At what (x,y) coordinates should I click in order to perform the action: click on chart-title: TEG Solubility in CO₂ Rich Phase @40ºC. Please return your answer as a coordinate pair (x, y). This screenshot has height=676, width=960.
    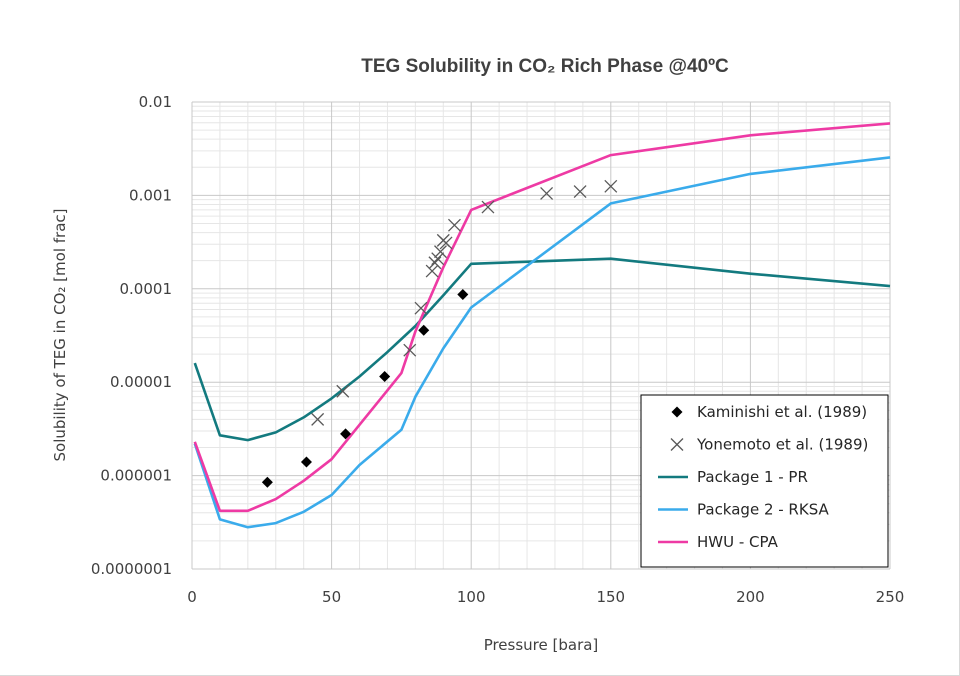
    Looking at the image, I should click on (545, 66).